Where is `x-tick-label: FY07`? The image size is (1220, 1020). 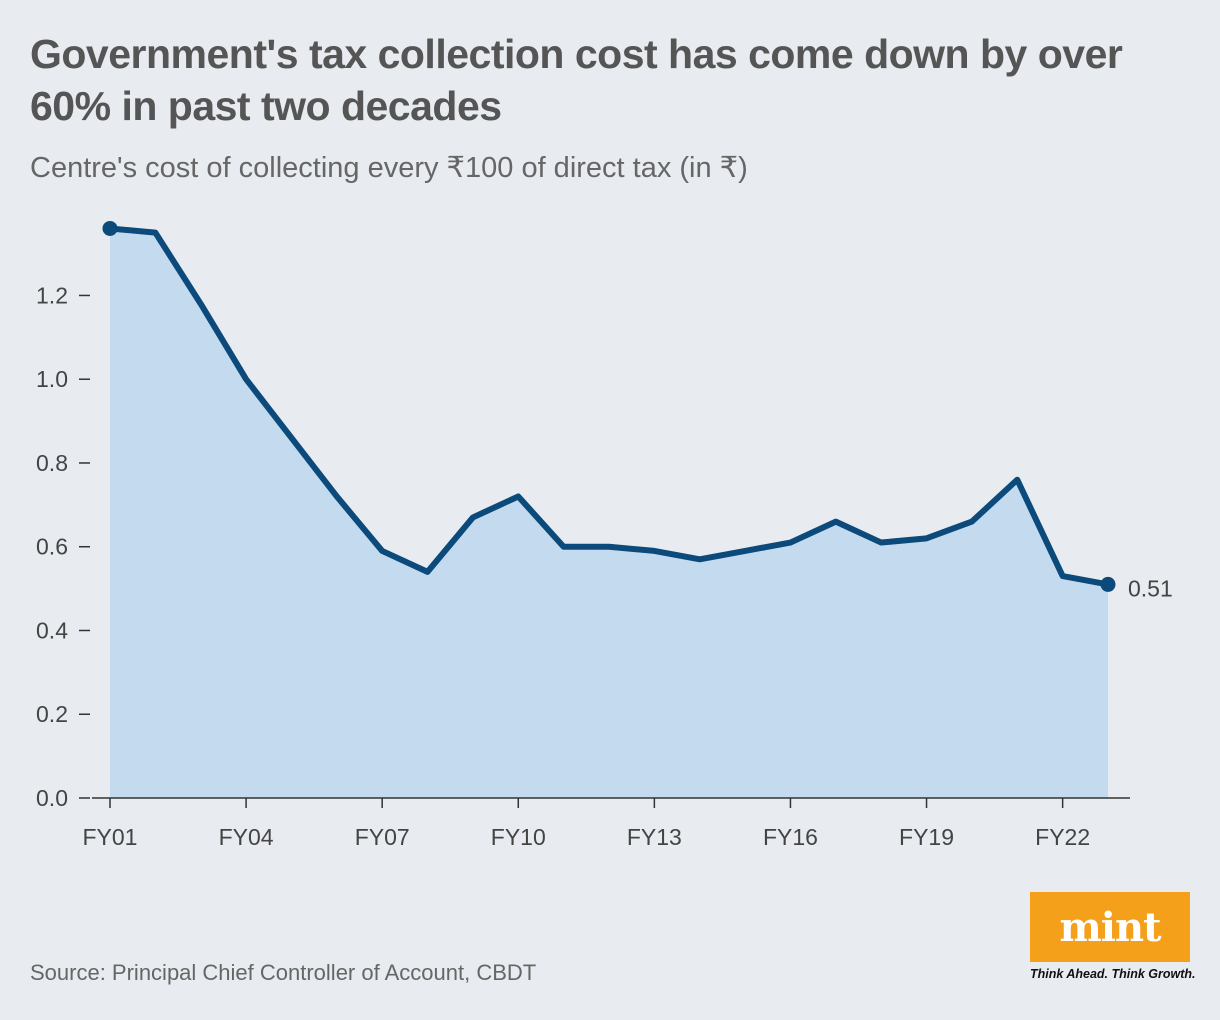 x-tick-label: FY07 is located at coordinates (382, 837).